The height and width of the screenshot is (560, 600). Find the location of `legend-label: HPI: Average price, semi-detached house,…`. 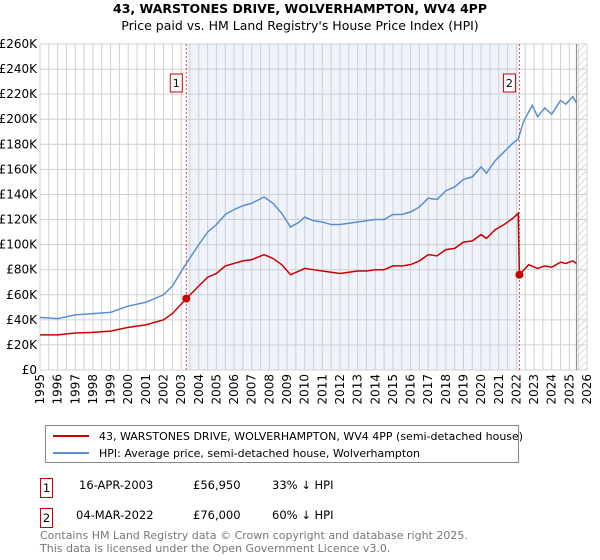

legend-label: HPI: Average price, semi-detached house,… is located at coordinates (259, 453).